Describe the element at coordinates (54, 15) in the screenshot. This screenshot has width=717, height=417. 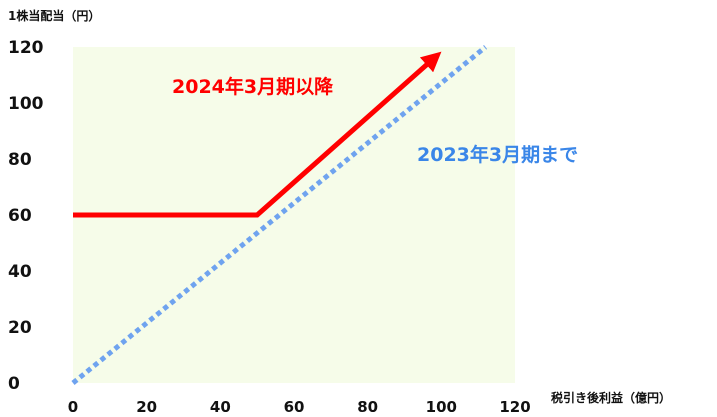
I see `y-axis-title: 1株当配当（円）` at that location.